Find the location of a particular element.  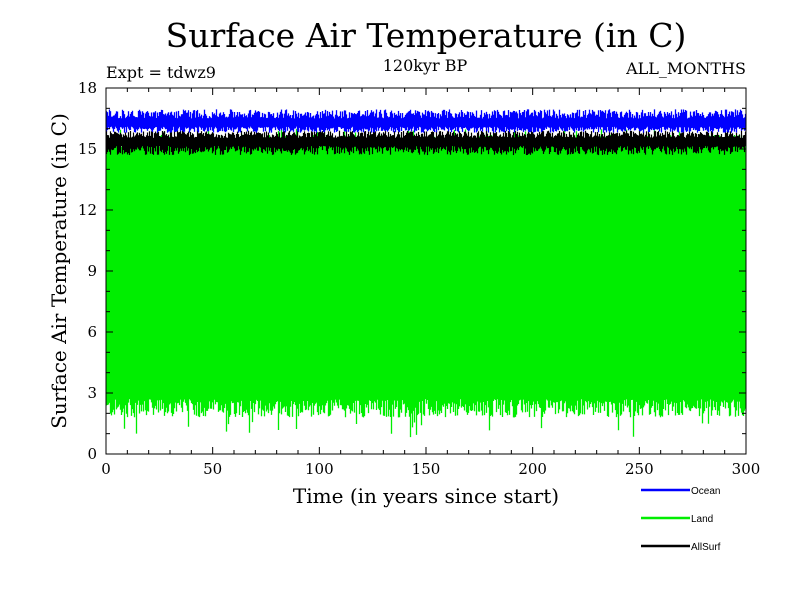

y-tick-label: 0 is located at coordinates (92, 454).